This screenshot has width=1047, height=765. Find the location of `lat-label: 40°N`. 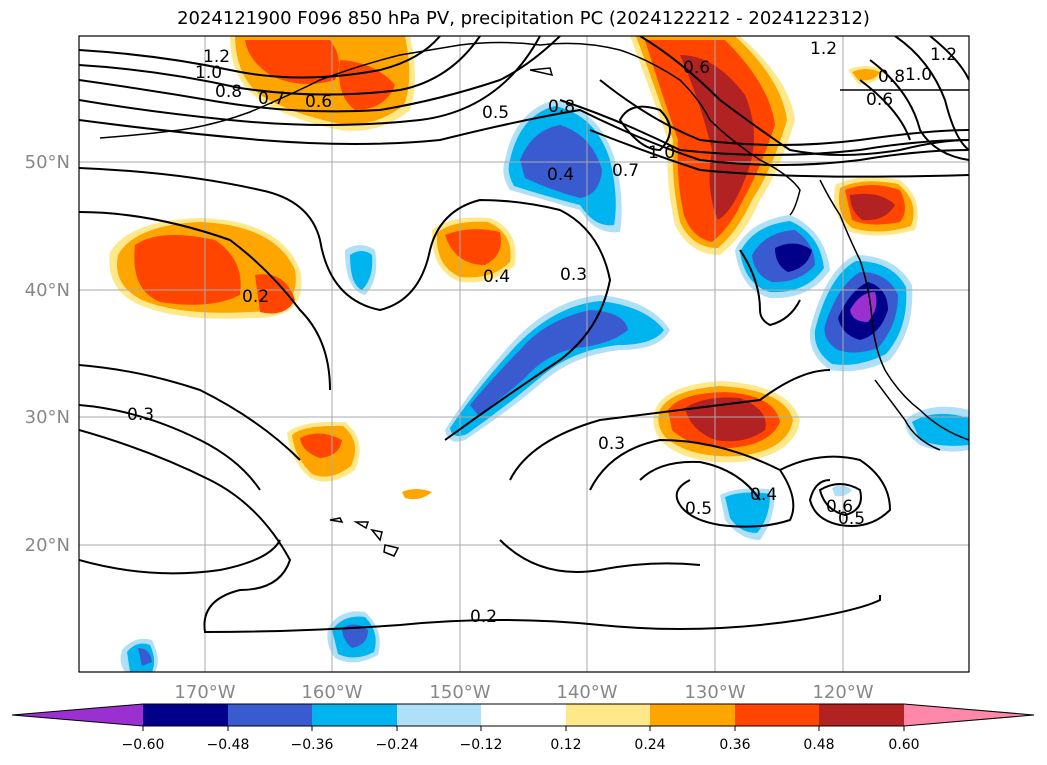

lat-label: 40°N is located at coordinates (47, 290).